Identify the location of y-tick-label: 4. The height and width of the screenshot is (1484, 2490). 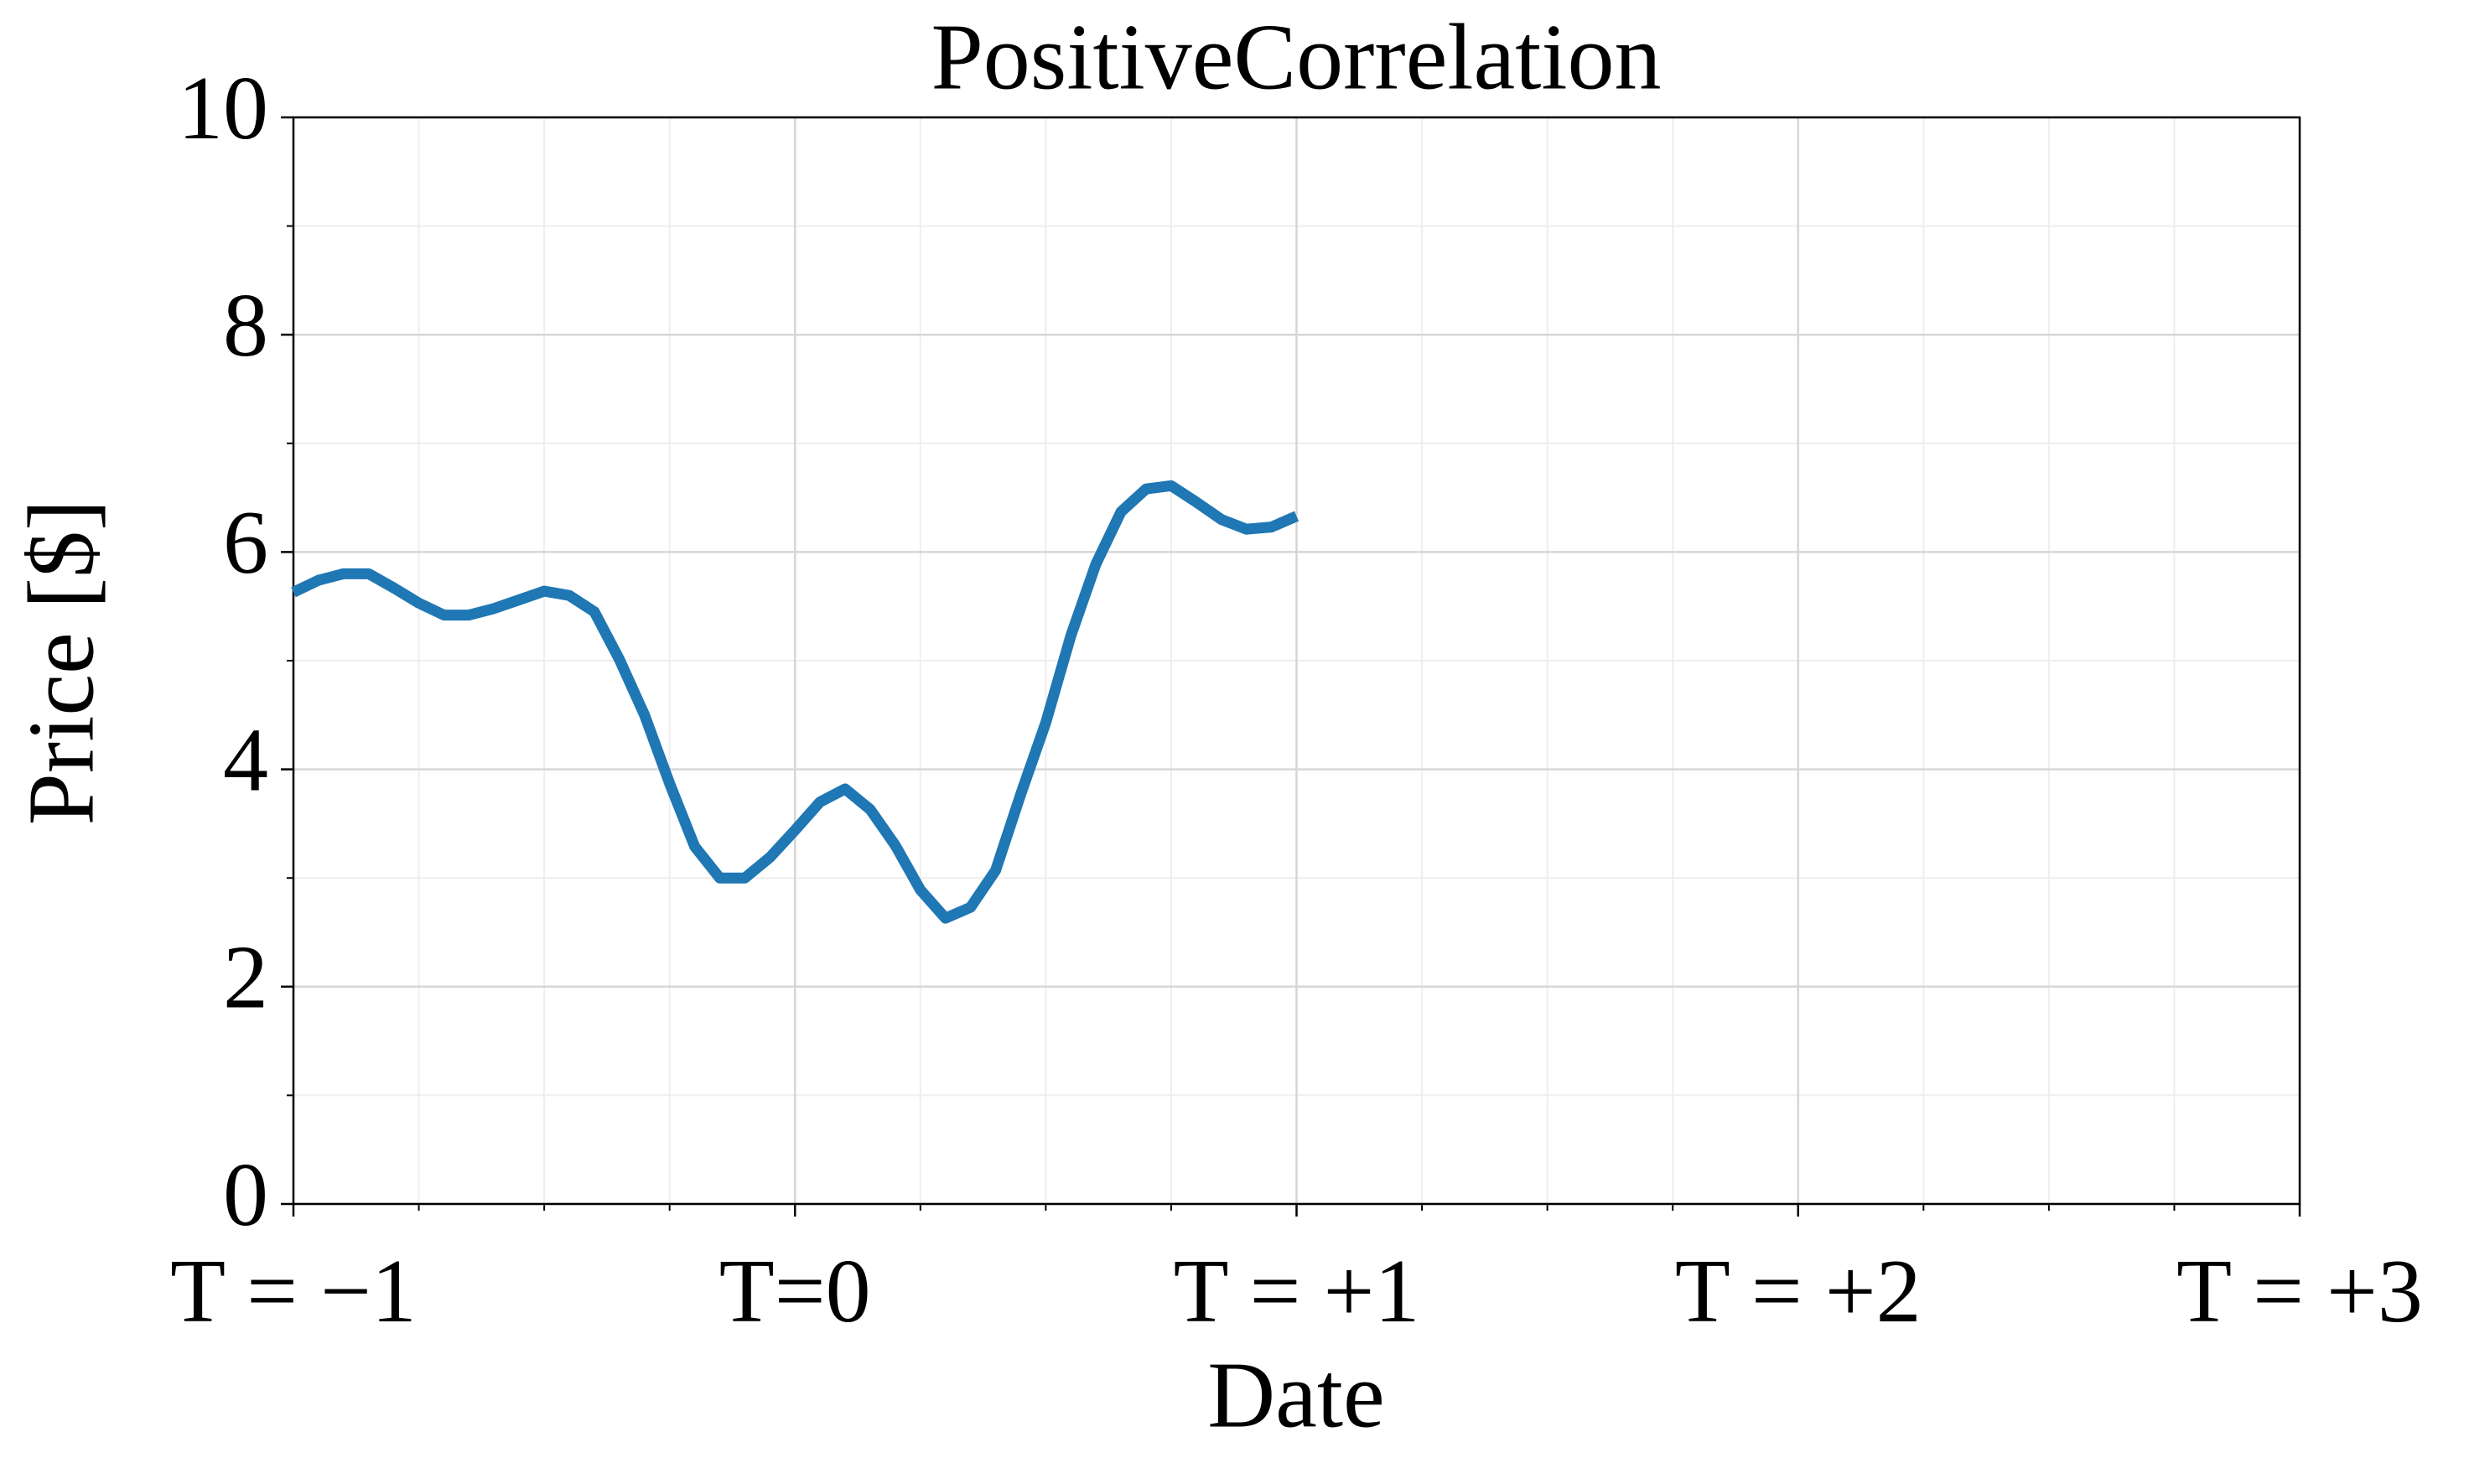
(245, 760).